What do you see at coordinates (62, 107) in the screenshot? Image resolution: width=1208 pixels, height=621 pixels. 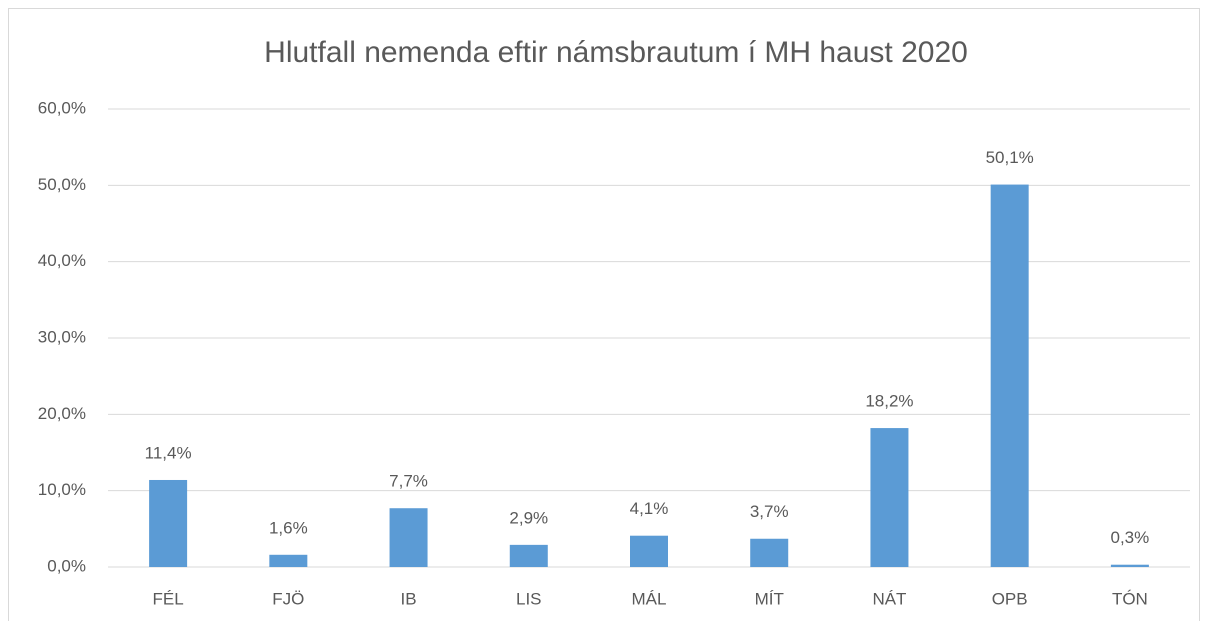 I see `y-tick-label: 60,0%` at bounding box center [62, 107].